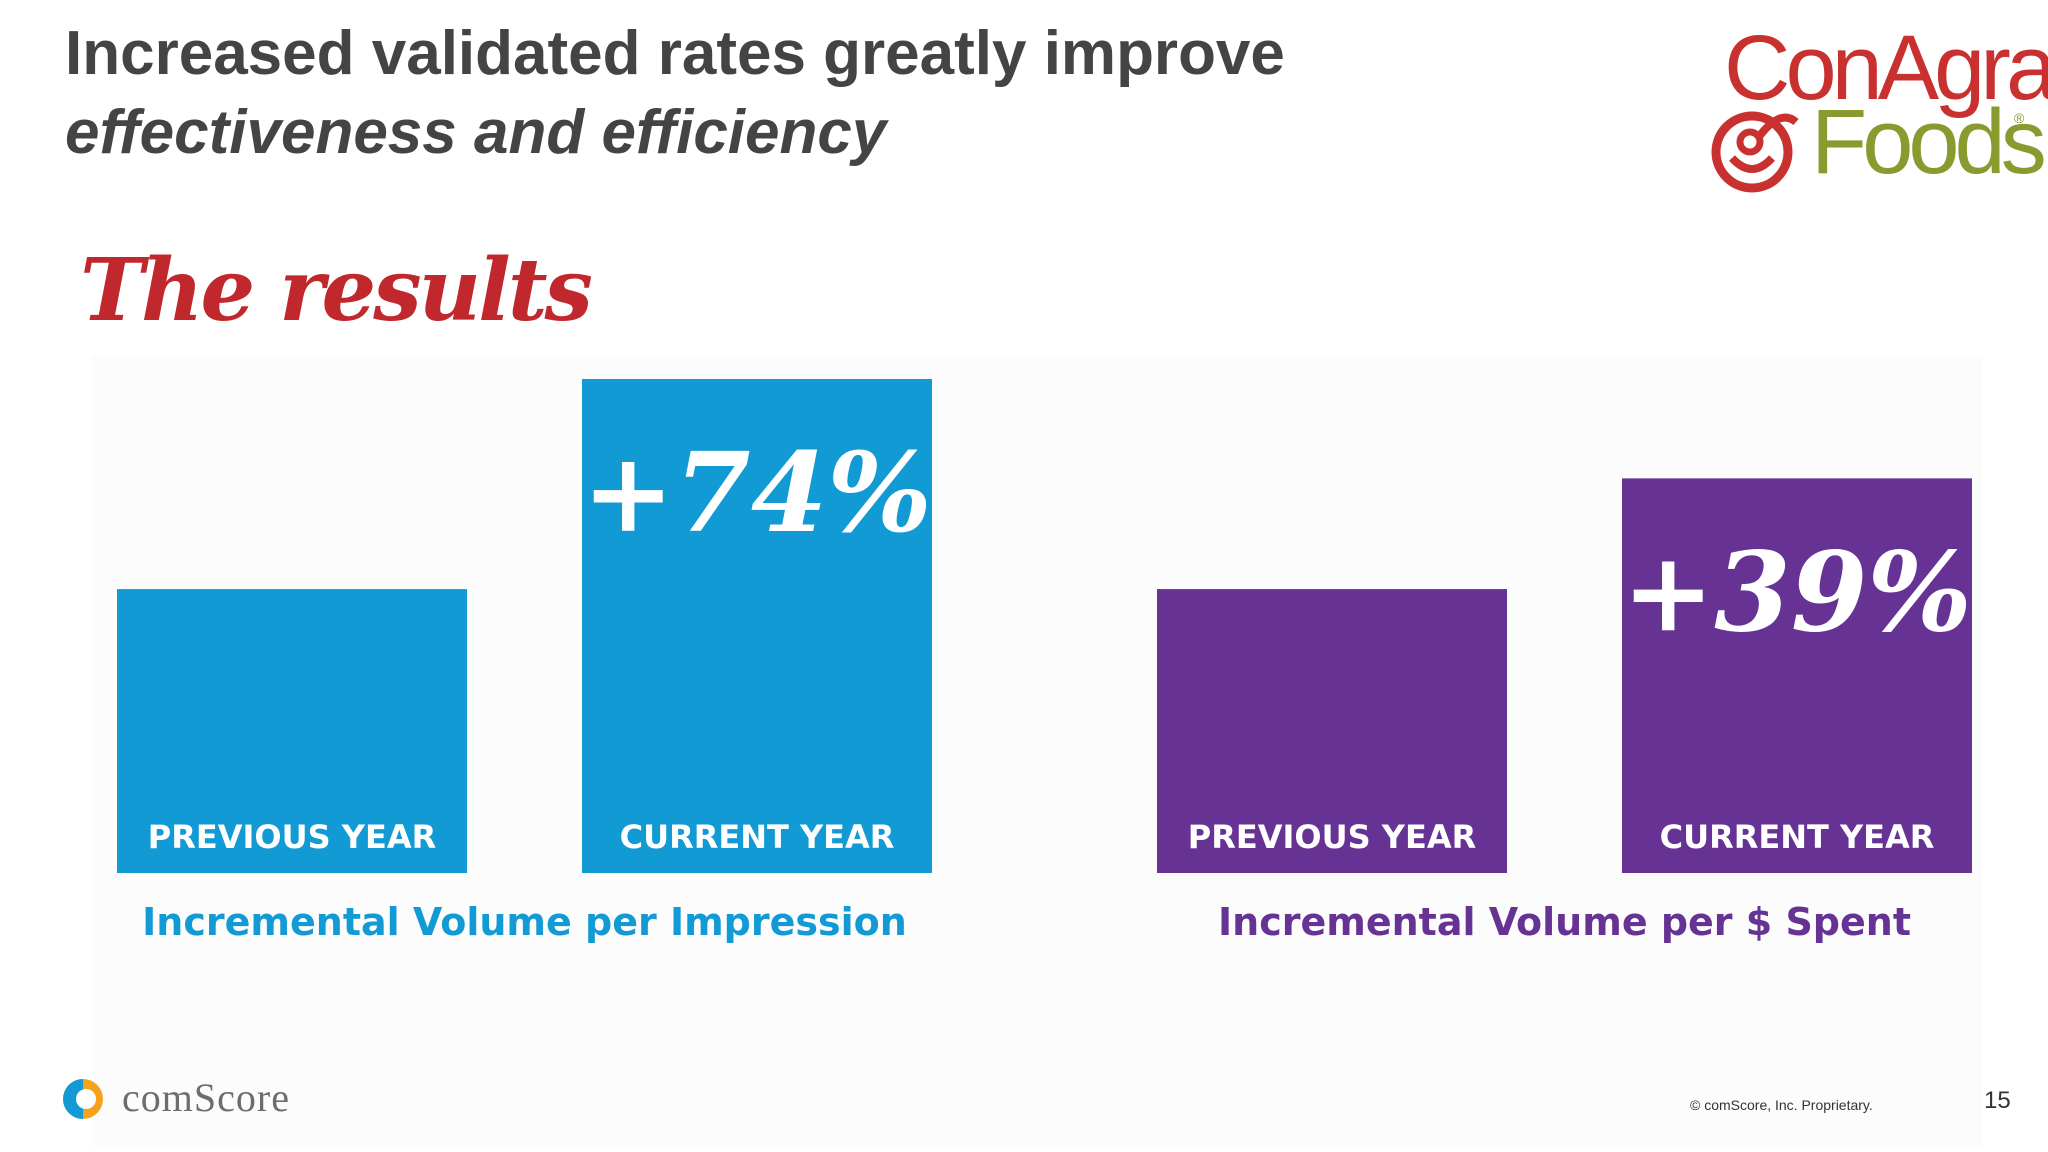 The height and width of the screenshot is (1152, 2048). Describe the element at coordinates (2019, 118) in the screenshot. I see `registered-mark: ®` at that location.